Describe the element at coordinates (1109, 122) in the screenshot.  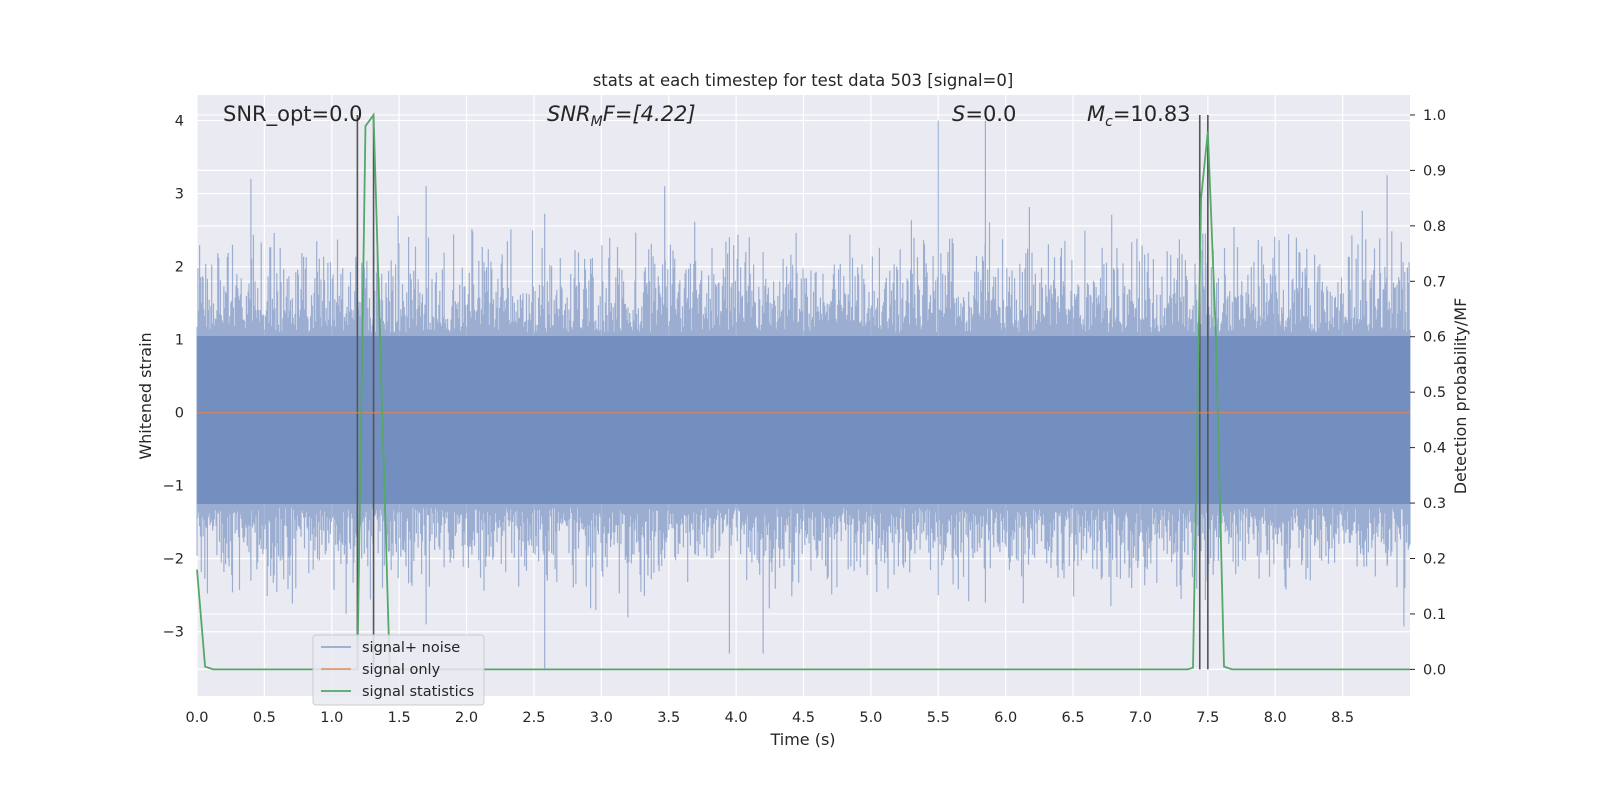
I see `mc-sub: c` at that location.